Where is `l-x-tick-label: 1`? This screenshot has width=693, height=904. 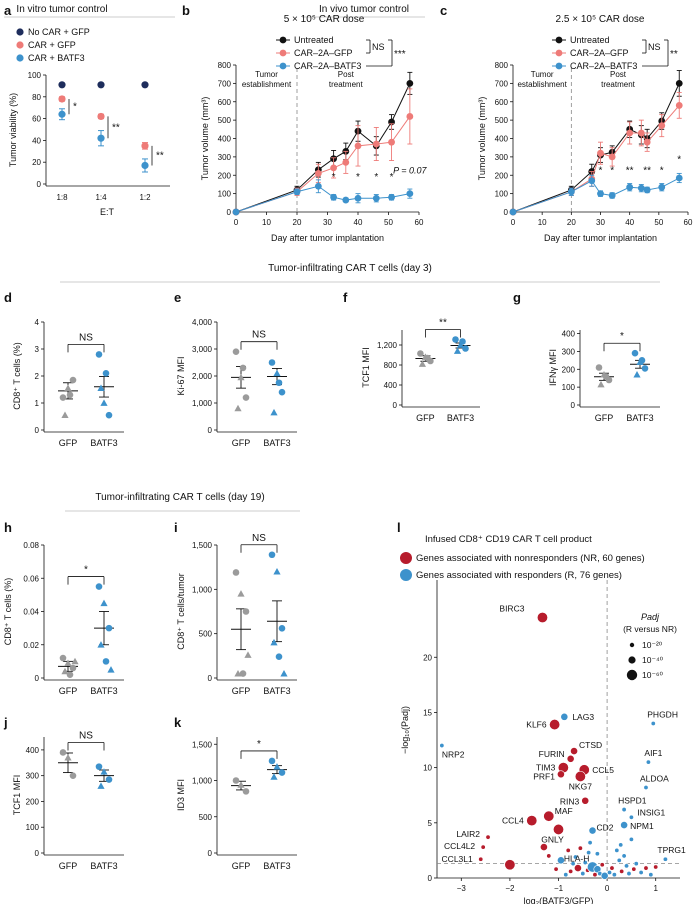 l-x-tick-label: 1 is located at coordinates (655, 888).